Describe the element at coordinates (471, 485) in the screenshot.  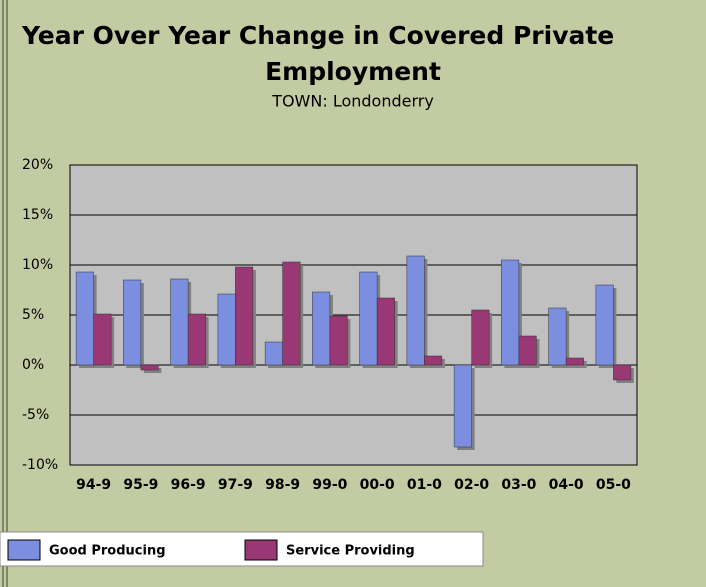
I see `x-tick-label: 02-0` at that location.